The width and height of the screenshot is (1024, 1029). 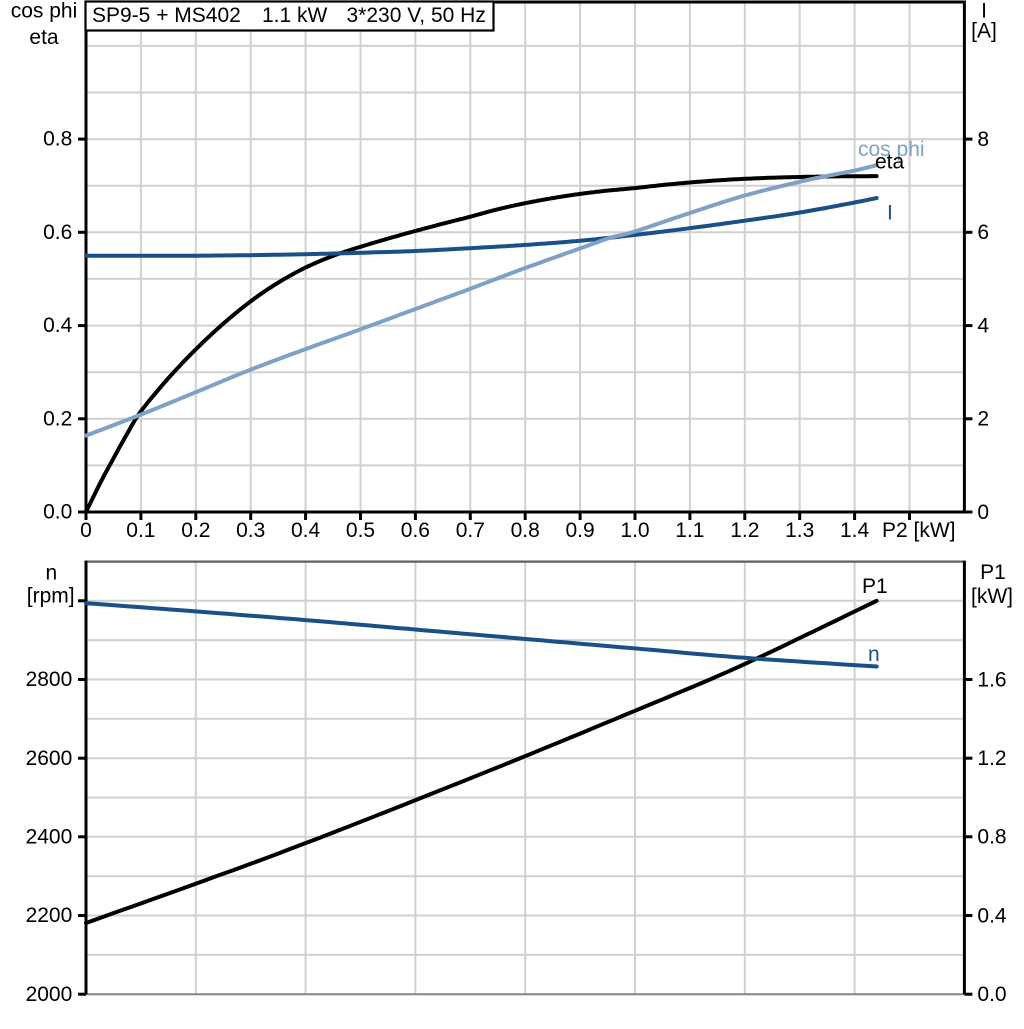 What do you see at coordinates (250, 530) in the screenshot?
I see `svg-text: 0.3` at bounding box center [250, 530].